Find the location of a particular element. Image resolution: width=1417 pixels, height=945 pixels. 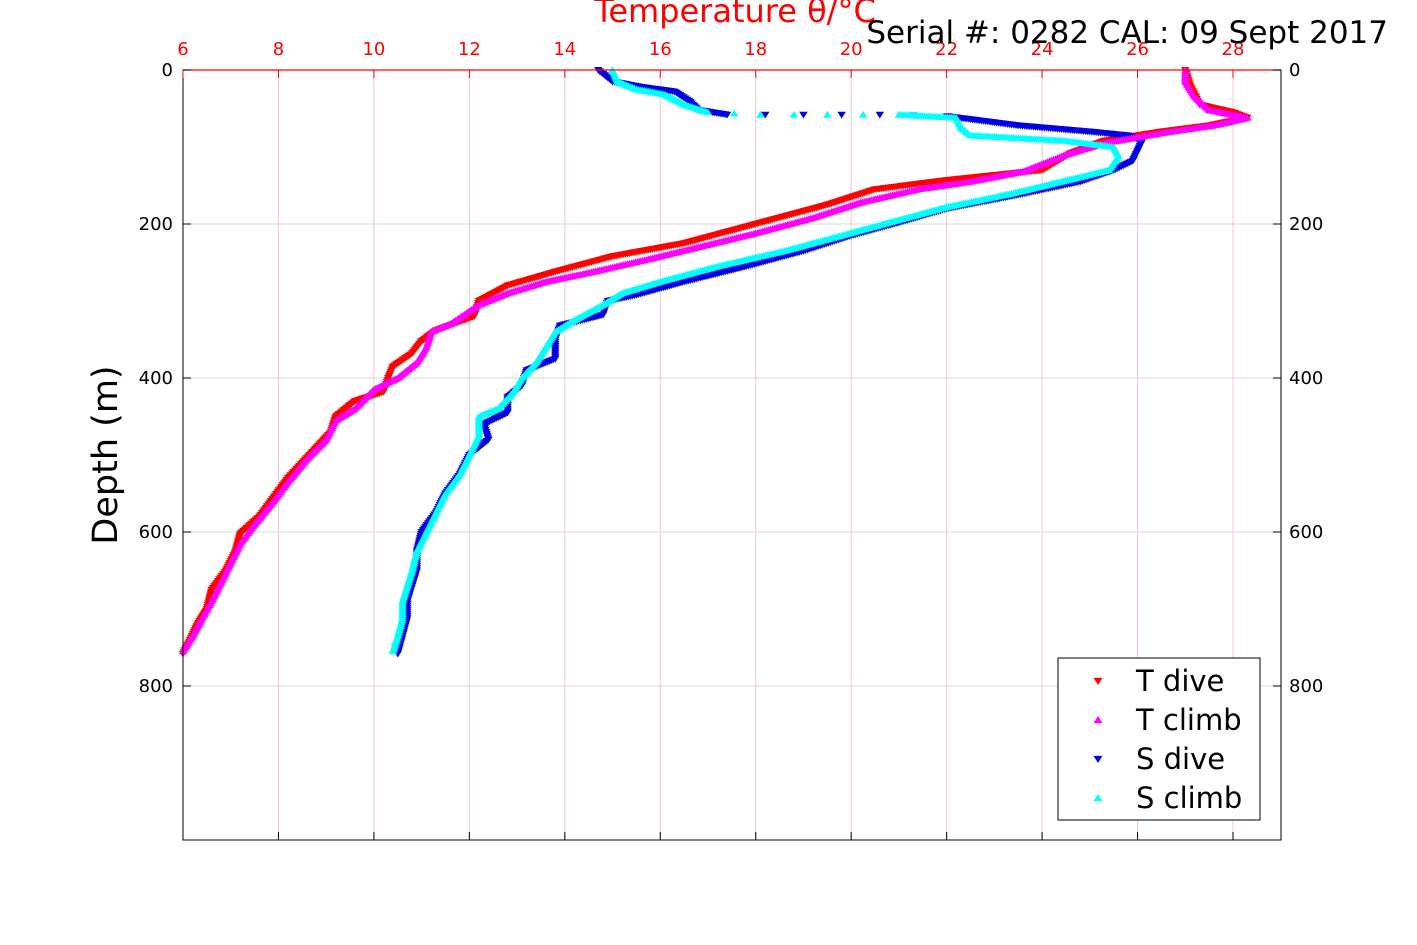

y-axis-label: Depth (m) is located at coordinates (106, 454).